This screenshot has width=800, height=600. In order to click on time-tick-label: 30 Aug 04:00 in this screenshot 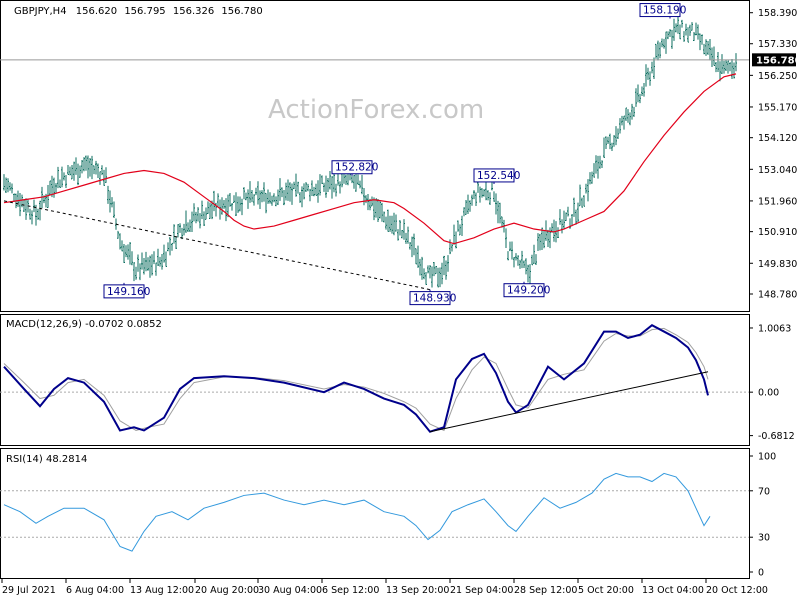, I will do `click(290, 590)`.